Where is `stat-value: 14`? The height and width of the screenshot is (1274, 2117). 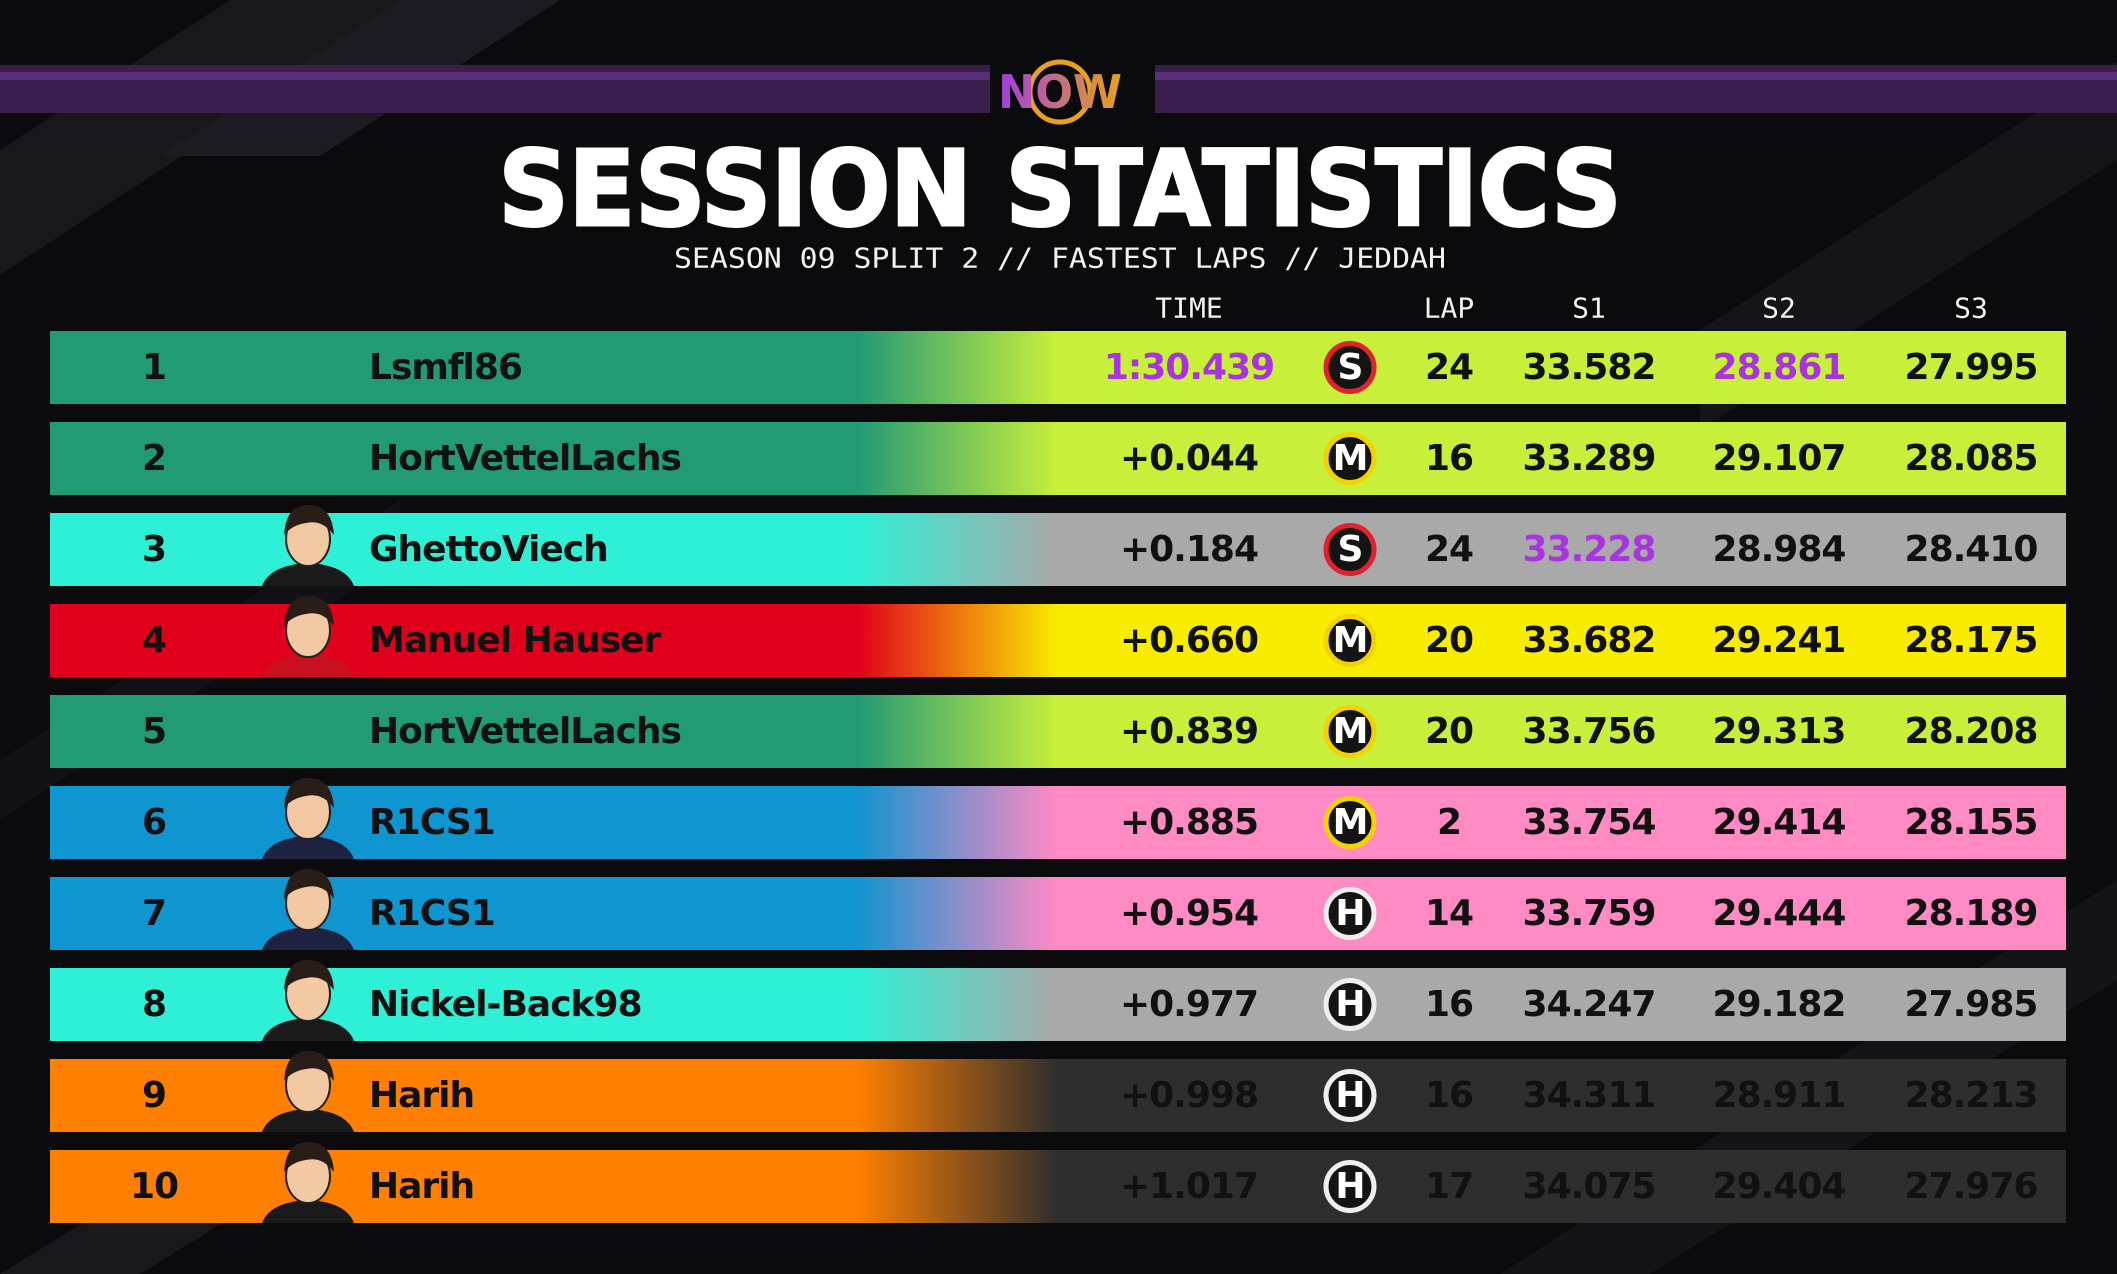 stat-value: 14 is located at coordinates (1449, 913).